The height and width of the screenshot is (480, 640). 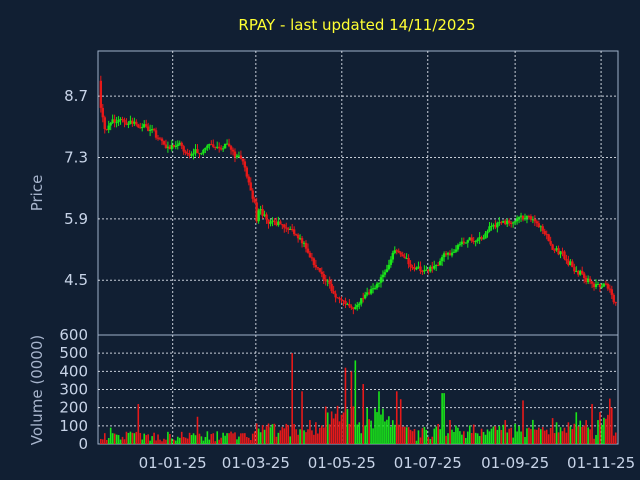 I want to click on volume-tick-label: 100, so click(x=73, y=426).